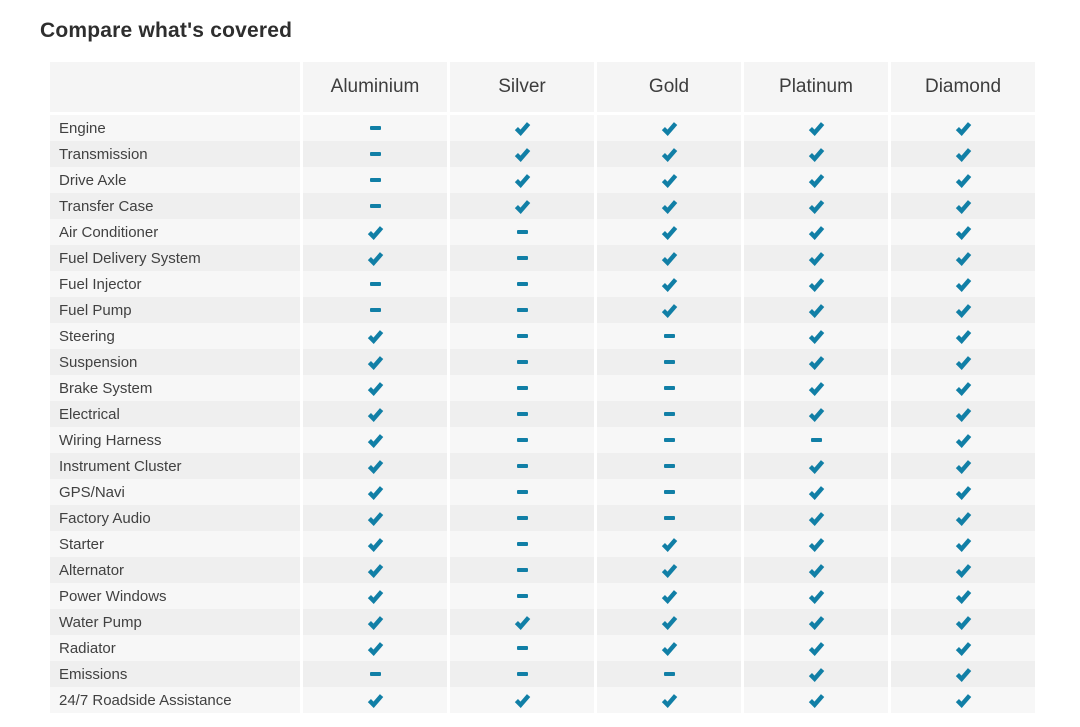 Image resolution: width=1080 pixels, height=727 pixels. I want to click on row-label: Wiring Harness, so click(175, 440).